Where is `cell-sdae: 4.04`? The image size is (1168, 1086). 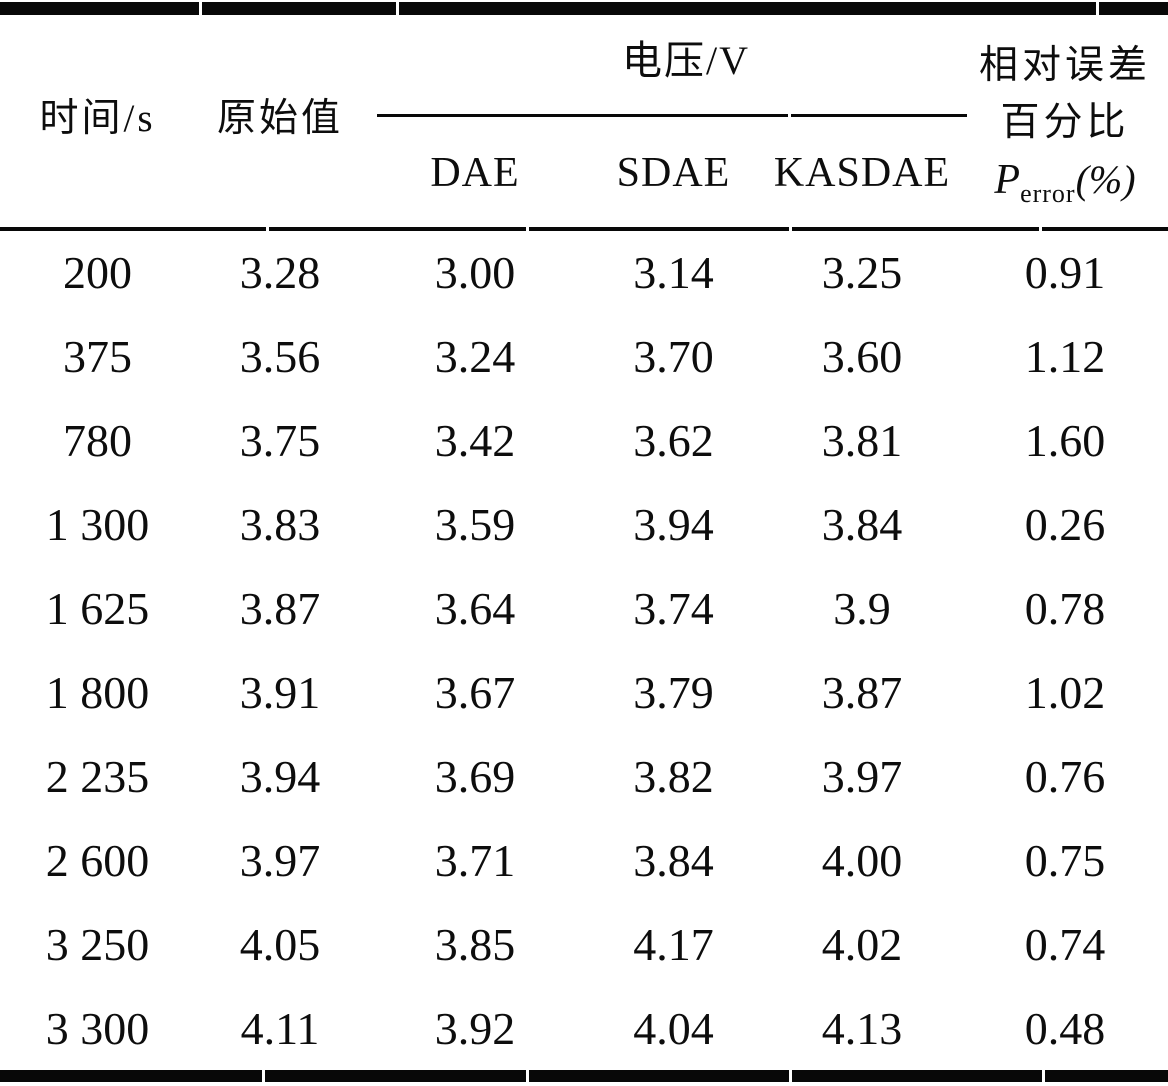 cell-sdae: 4.04 is located at coordinates (673, 1028).